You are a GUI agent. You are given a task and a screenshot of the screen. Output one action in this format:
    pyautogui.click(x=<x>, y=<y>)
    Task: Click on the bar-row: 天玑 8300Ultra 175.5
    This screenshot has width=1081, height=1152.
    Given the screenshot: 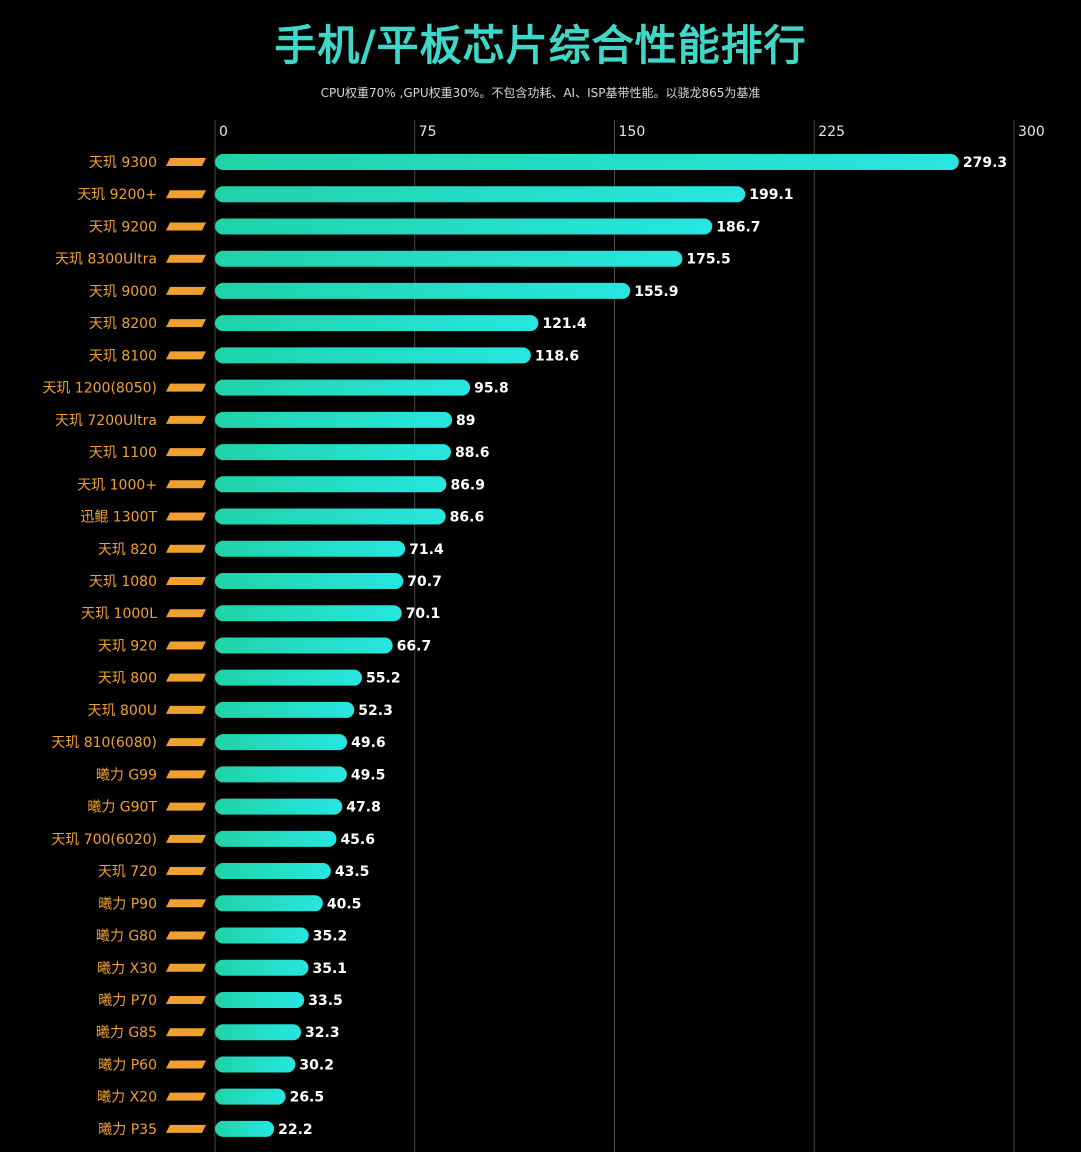 What is the action you would take?
    pyautogui.click(x=393, y=259)
    